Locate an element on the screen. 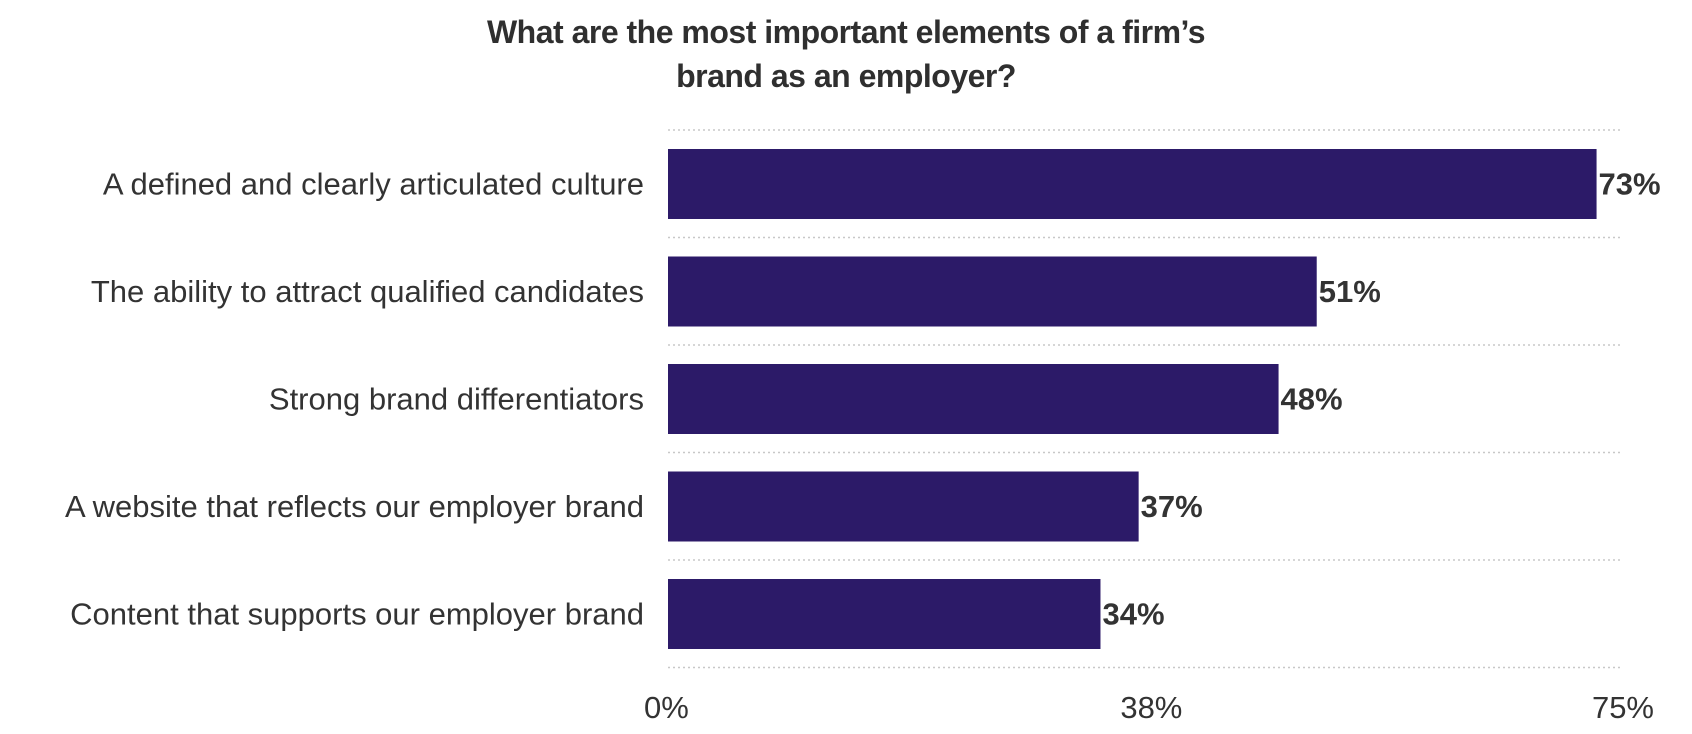 This screenshot has height=734, width=1692. chart-title-line-2: brand as an employer? is located at coordinates (846, 76).